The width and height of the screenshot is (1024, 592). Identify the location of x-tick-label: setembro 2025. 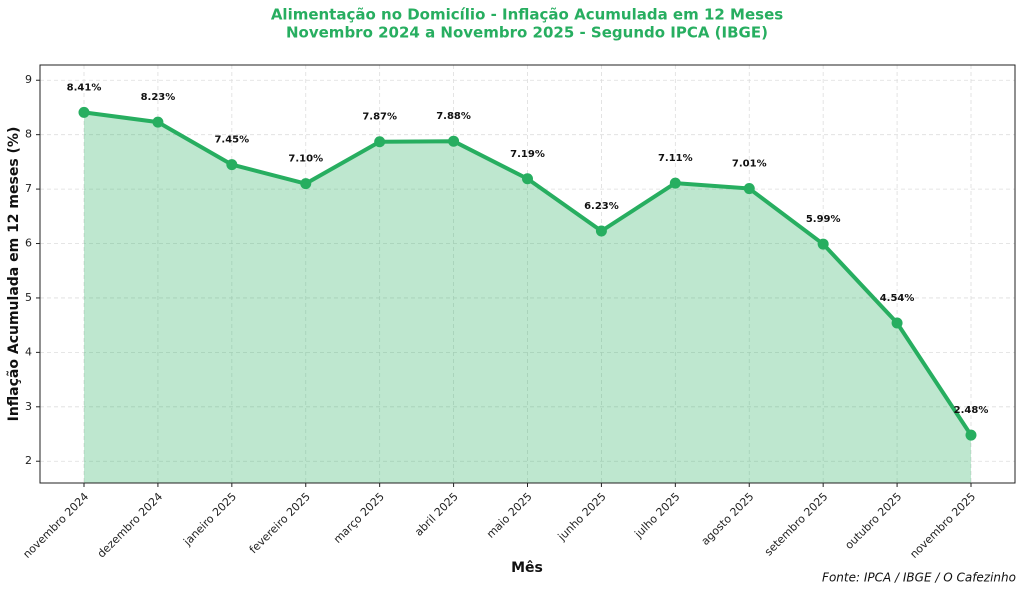
(796, 524).